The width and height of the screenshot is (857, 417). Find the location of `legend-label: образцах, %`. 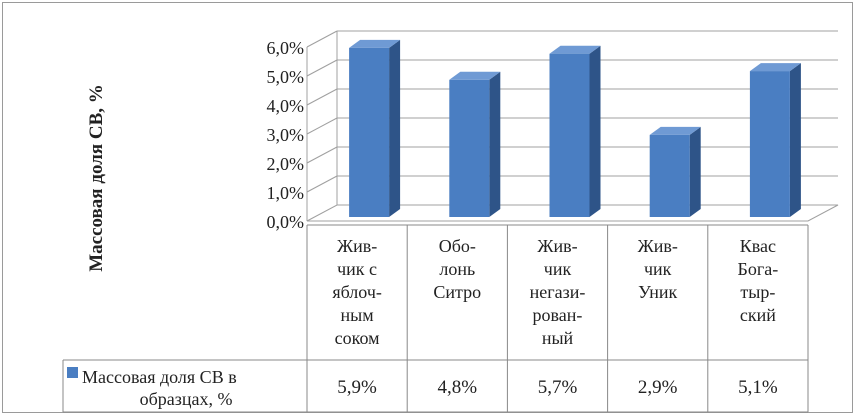

legend-label: образцах, % is located at coordinates (186, 399).